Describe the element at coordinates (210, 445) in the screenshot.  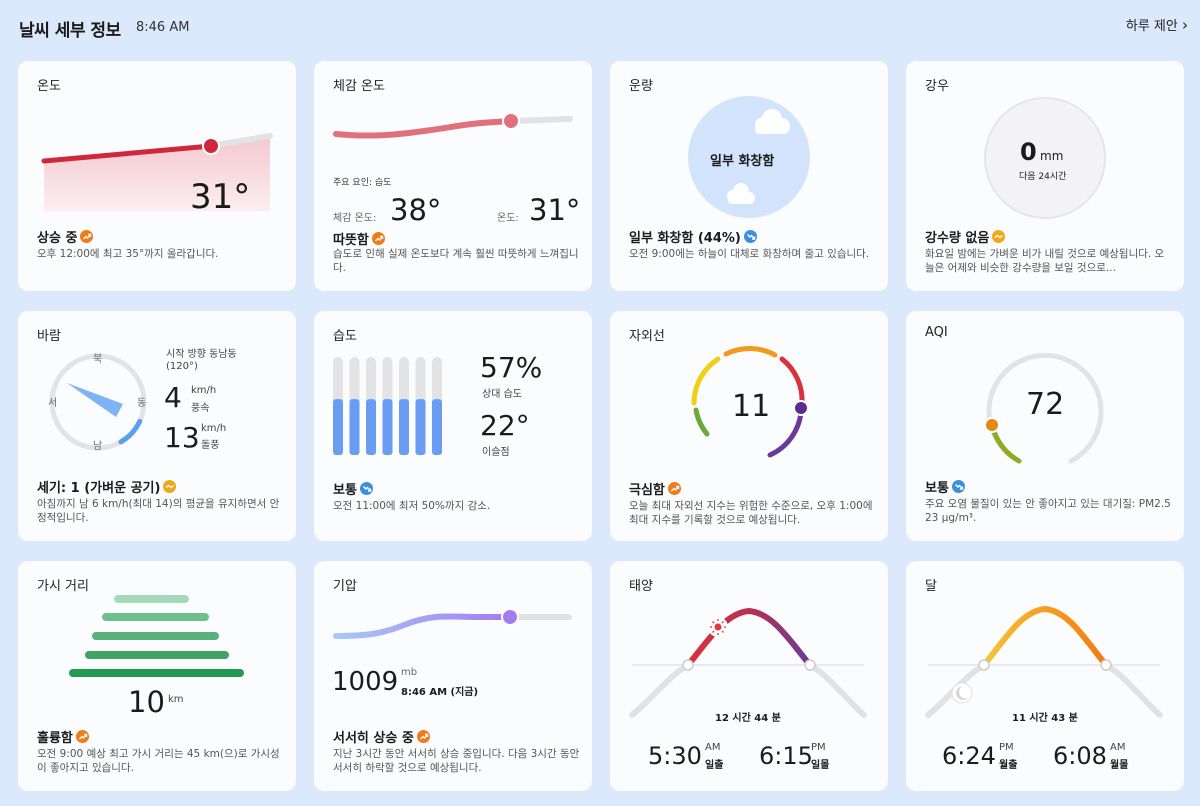
I see `wind-gust-label: 돌풍` at that location.